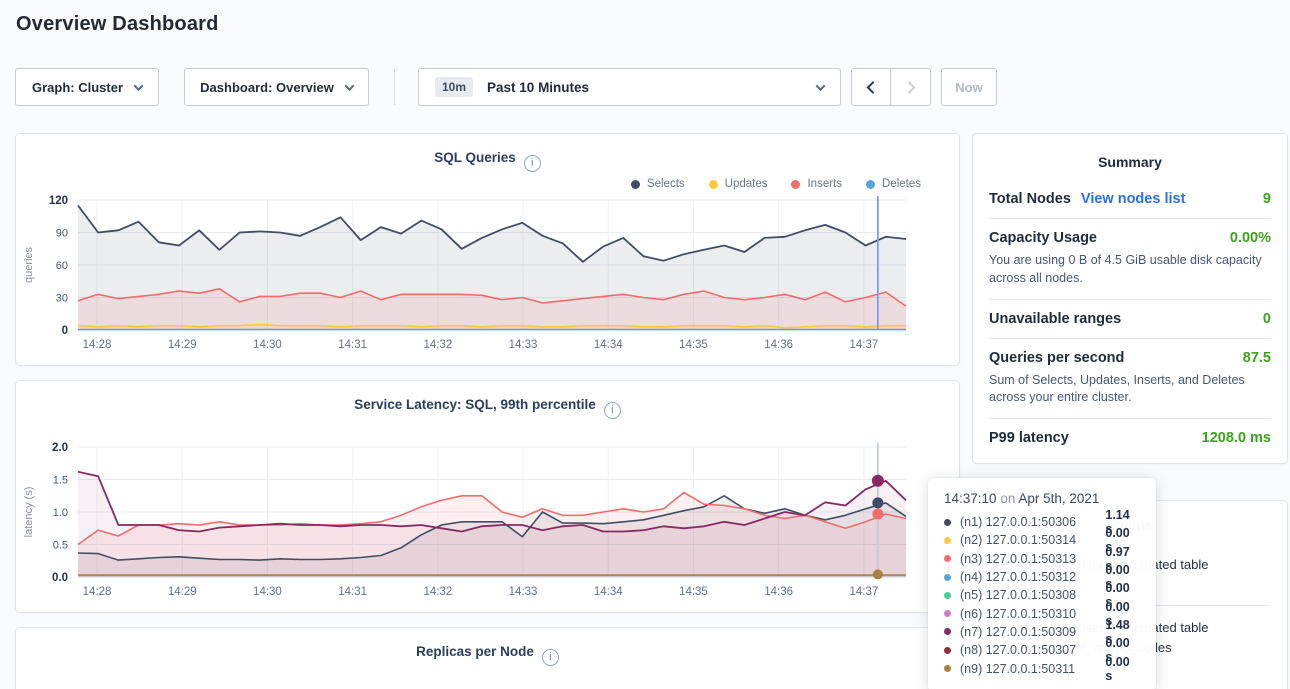  Describe the element at coordinates (267, 592) in the screenshot. I see `svg-text: 14:30` at that location.